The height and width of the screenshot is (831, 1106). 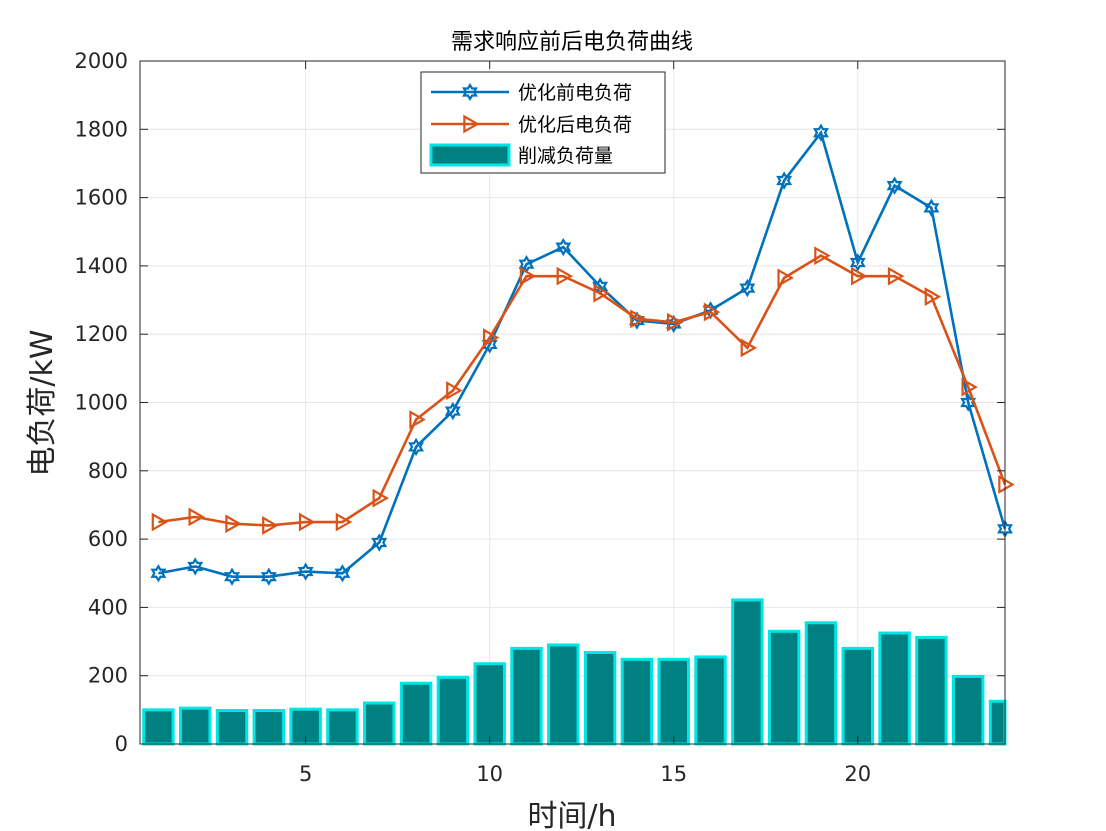 I want to click on y-tick-label: 1600, so click(x=101, y=198).